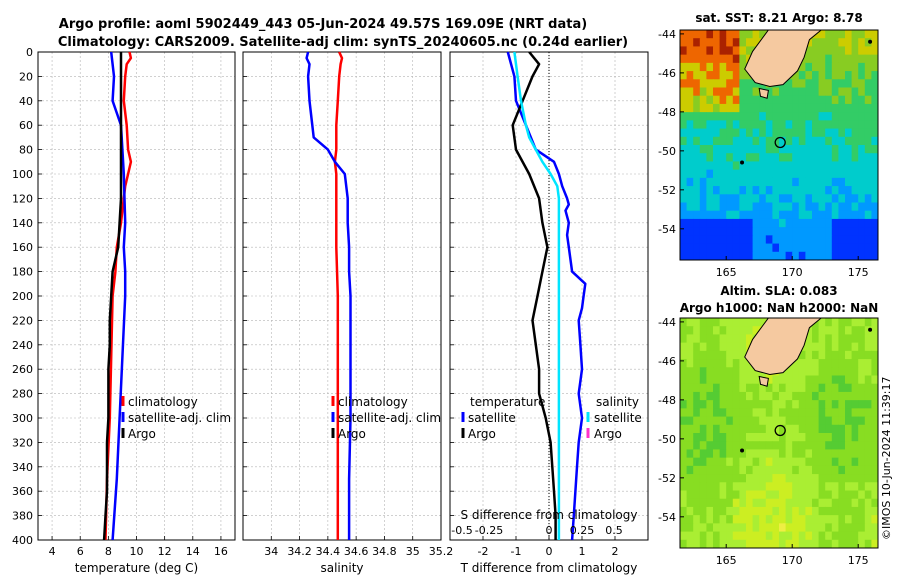  What do you see at coordinates (492, 418) in the screenshot?
I see `legend-entry: satellite` at bounding box center [492, 418].